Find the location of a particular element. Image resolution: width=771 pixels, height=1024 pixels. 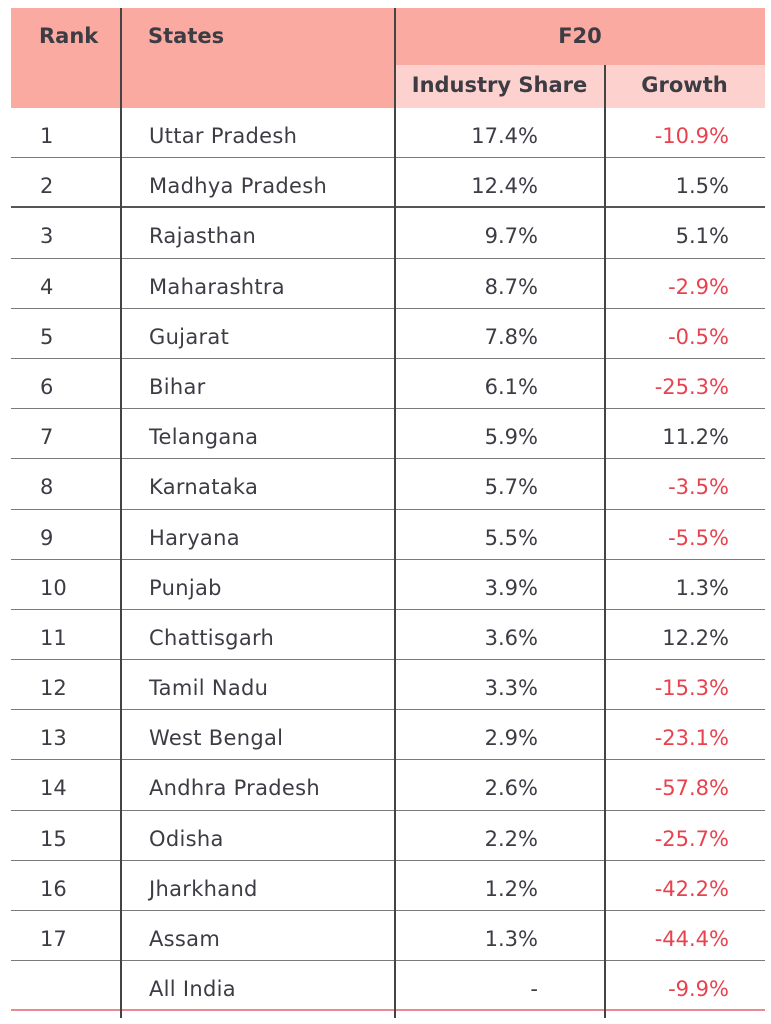

industry-share-cell: 12.4% is located at coordinates (504, 186).